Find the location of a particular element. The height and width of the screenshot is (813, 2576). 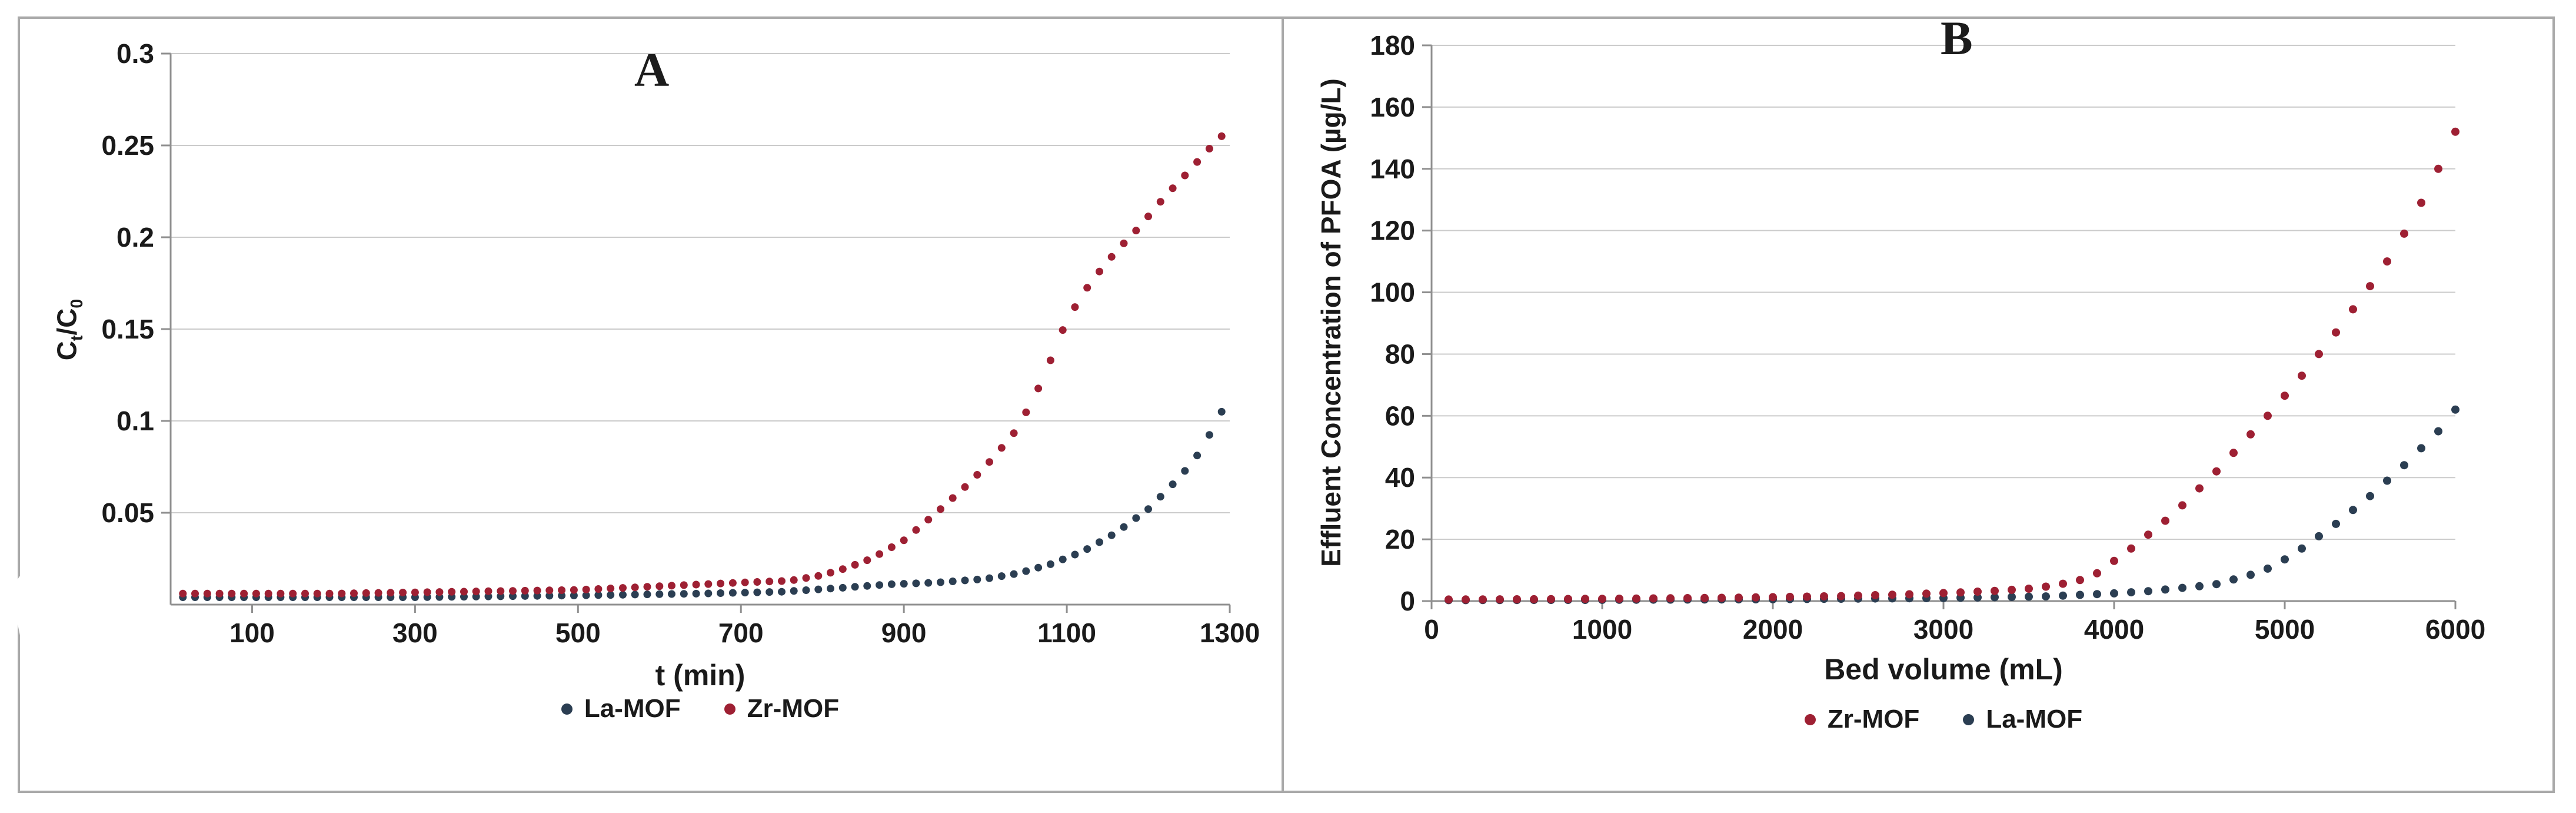

x-tick-label: 100 is located at coordinates (252, 633).